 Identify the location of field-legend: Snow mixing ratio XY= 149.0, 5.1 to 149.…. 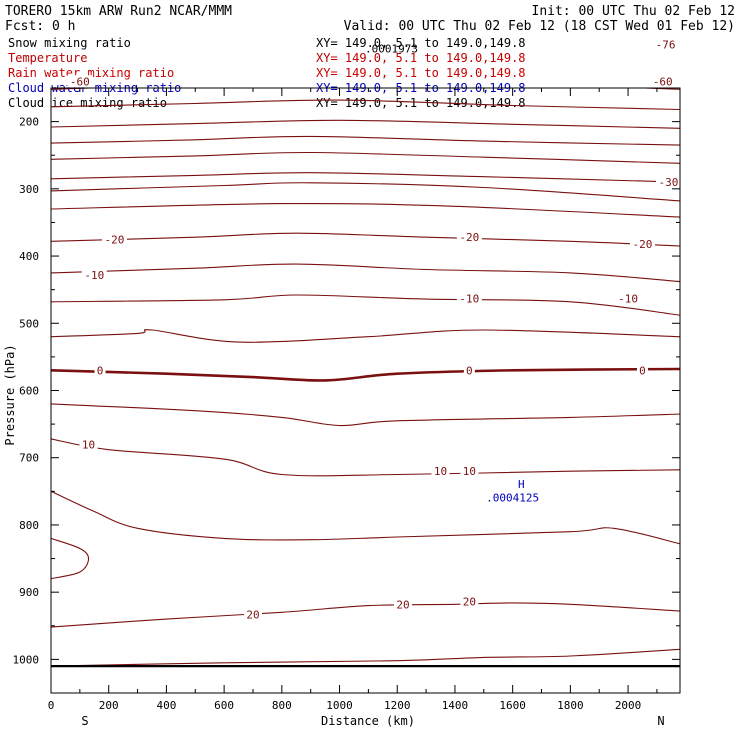
(267, 73).